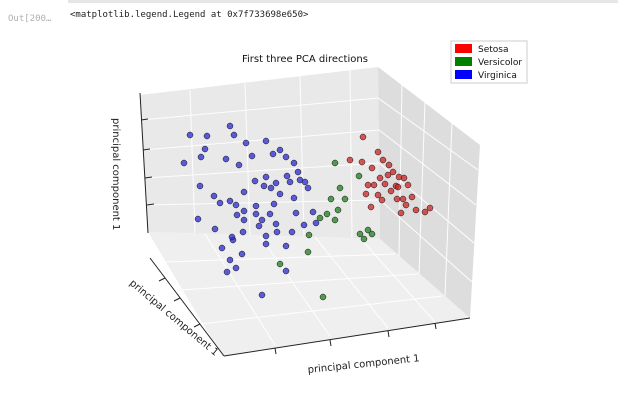  What do you see at coordinates (343, 1) in the screenshot?
I see `cell-top-border` at bounding box center [343, 1].